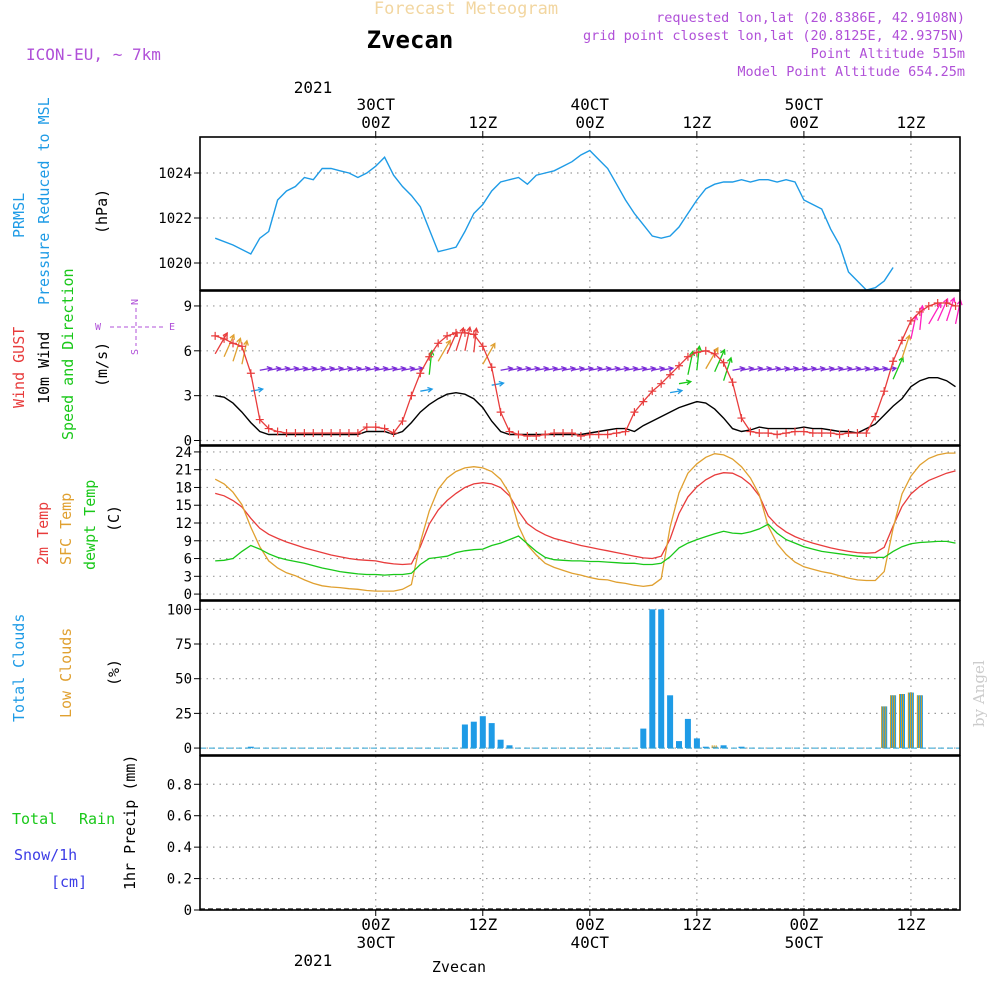 Image resolution: width=1000 pixels, height=1000 pixels. I want to click on y-tick-label: 0.8, so click(179, 785).